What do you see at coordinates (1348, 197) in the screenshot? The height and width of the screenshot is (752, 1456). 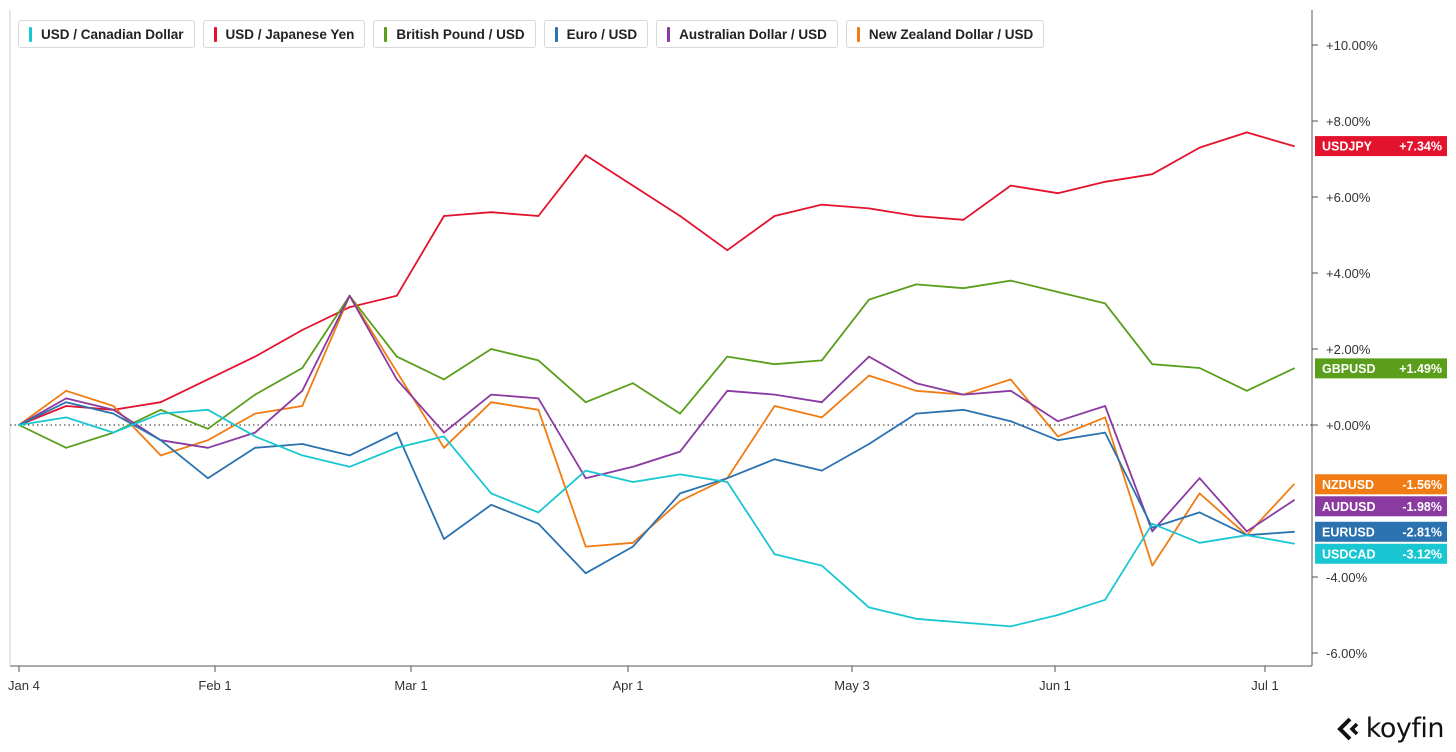 I see `y-tick-label: +6.00%` at bounding box center [1348, 197].